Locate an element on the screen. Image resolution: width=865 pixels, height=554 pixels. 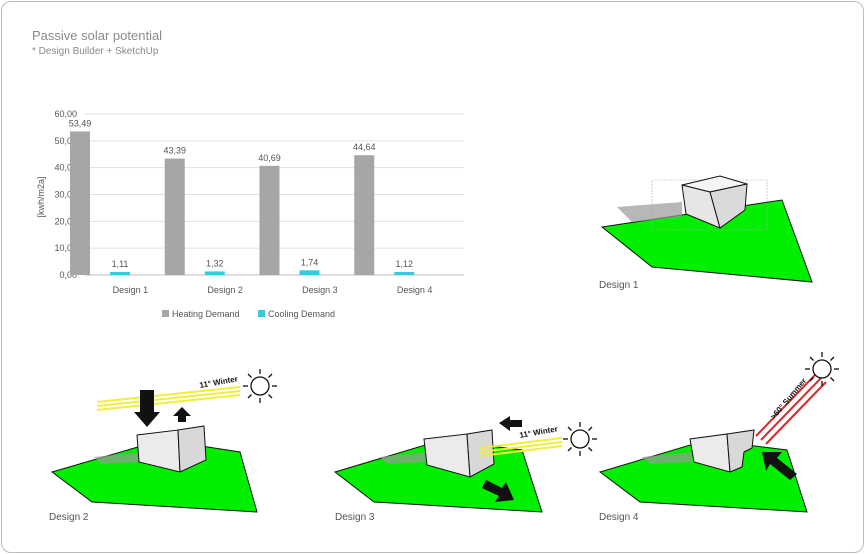
y-axis-label: [kwh/m2a] is located at coordinates (41, 196).